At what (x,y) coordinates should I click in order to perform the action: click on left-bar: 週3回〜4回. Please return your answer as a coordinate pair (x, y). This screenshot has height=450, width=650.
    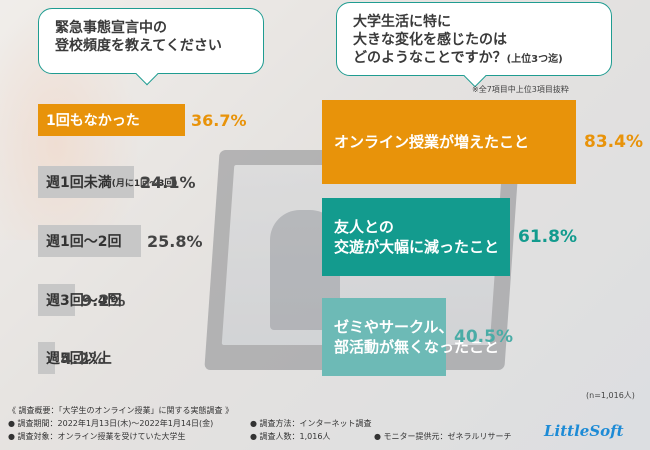
    Looking at the image, I should click on (79, 300).